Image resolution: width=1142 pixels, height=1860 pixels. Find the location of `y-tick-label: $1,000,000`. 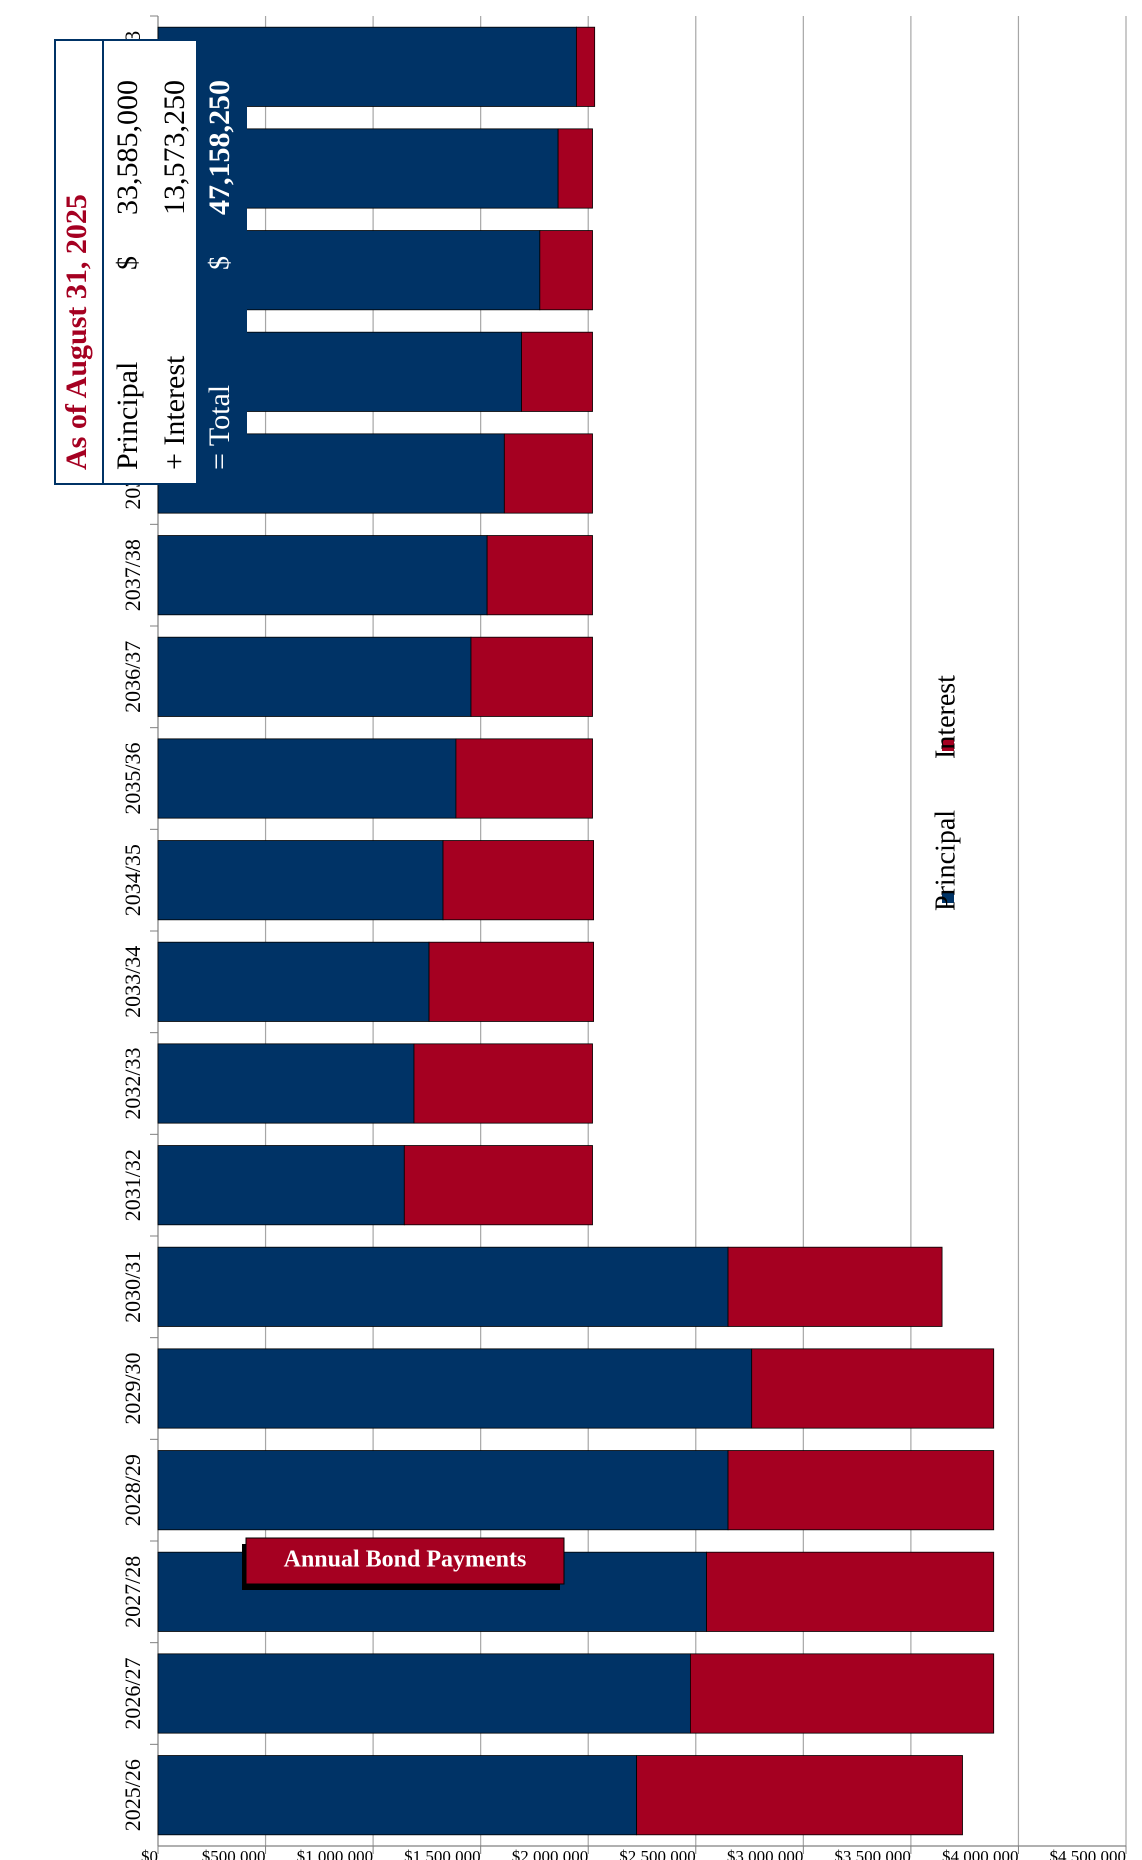

y-tick-label: $1,000,000 is located at coordinates (335, 1853).